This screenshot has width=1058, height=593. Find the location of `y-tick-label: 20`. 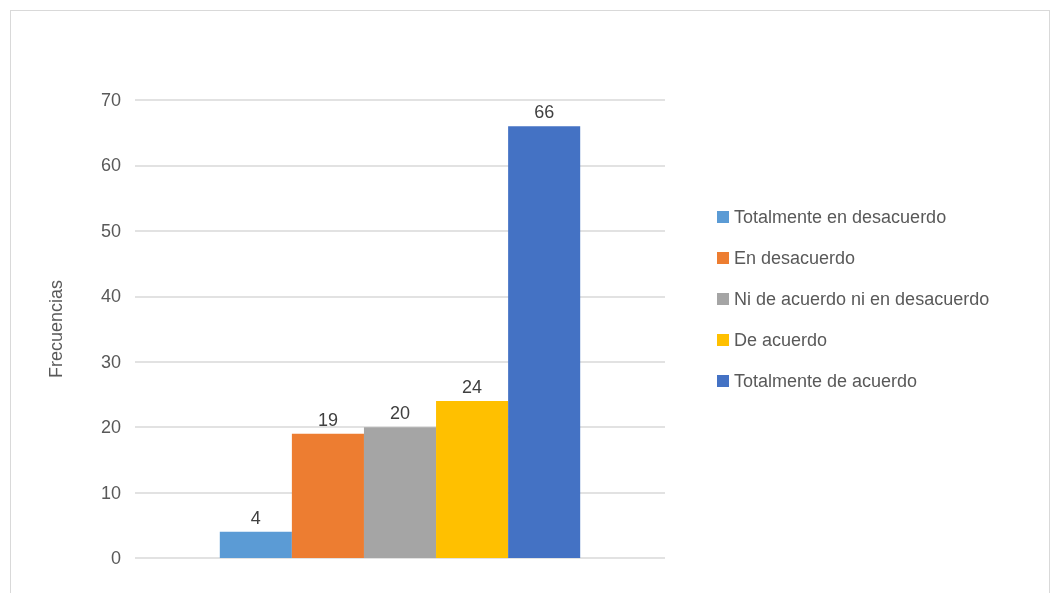

y-tick-label: 20 is located at coordinates (110, 427).